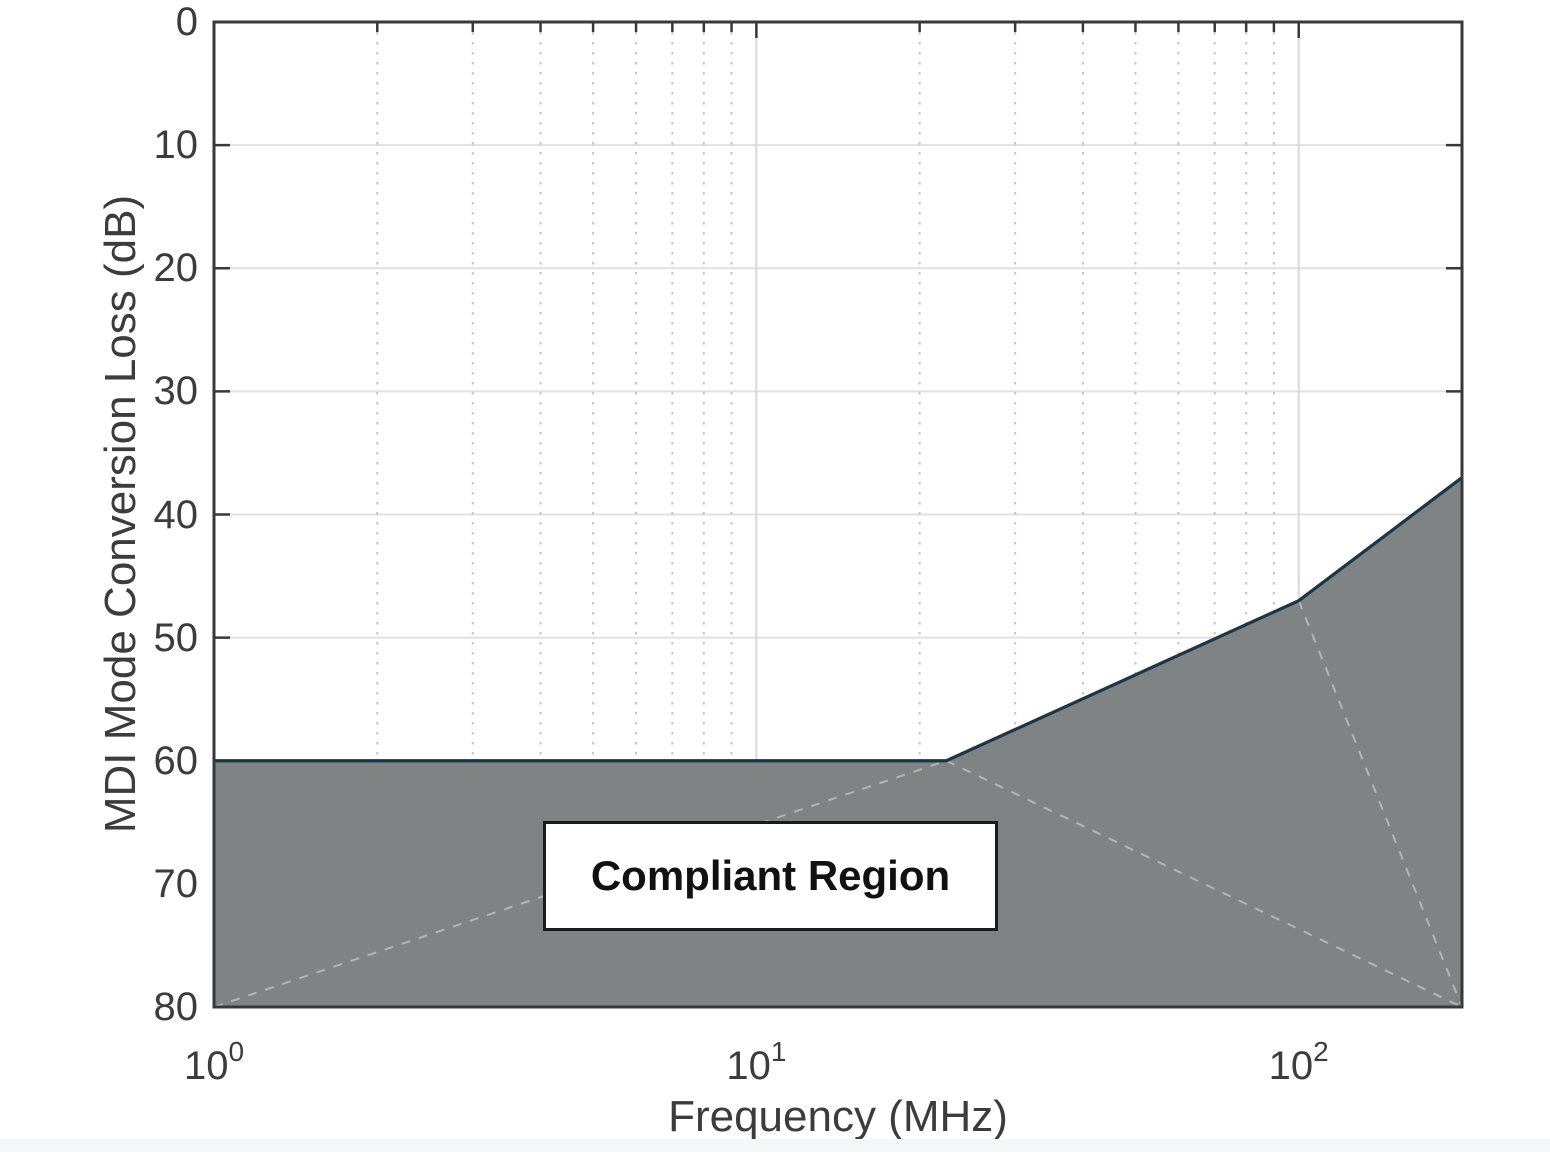 The width and height of the screenshot is (1550, 1152). What do you see at coordinates (176, 268) in the screenshot?
I see `y-tick-label: 20` at bounding box center [176, 268].